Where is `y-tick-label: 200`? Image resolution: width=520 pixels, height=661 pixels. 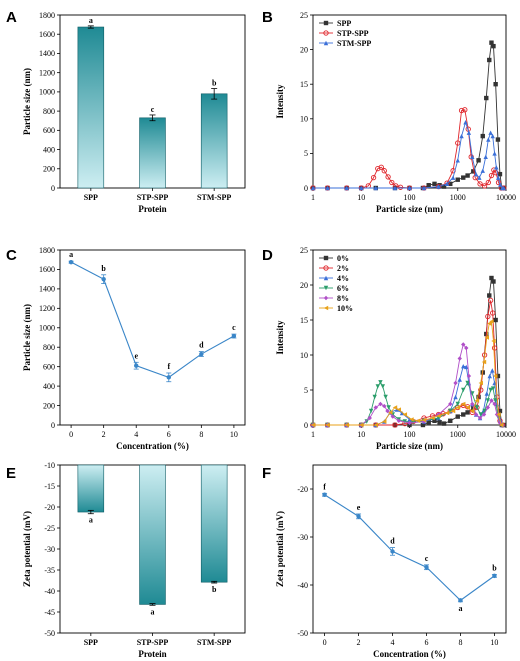 y-tick-label: 200 is located at coordinates (49, 169).